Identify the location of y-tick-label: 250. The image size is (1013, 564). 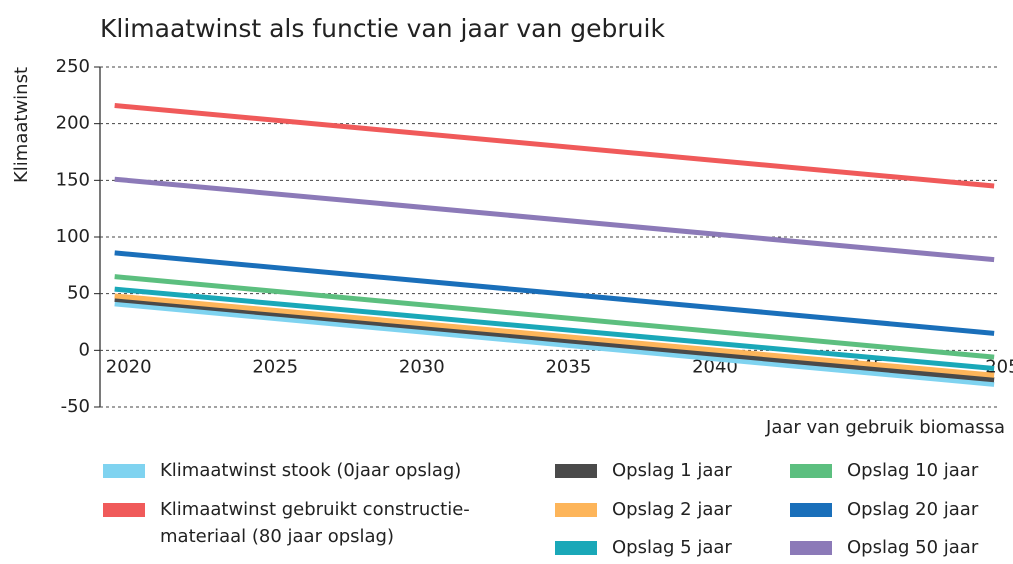
(73, 66).